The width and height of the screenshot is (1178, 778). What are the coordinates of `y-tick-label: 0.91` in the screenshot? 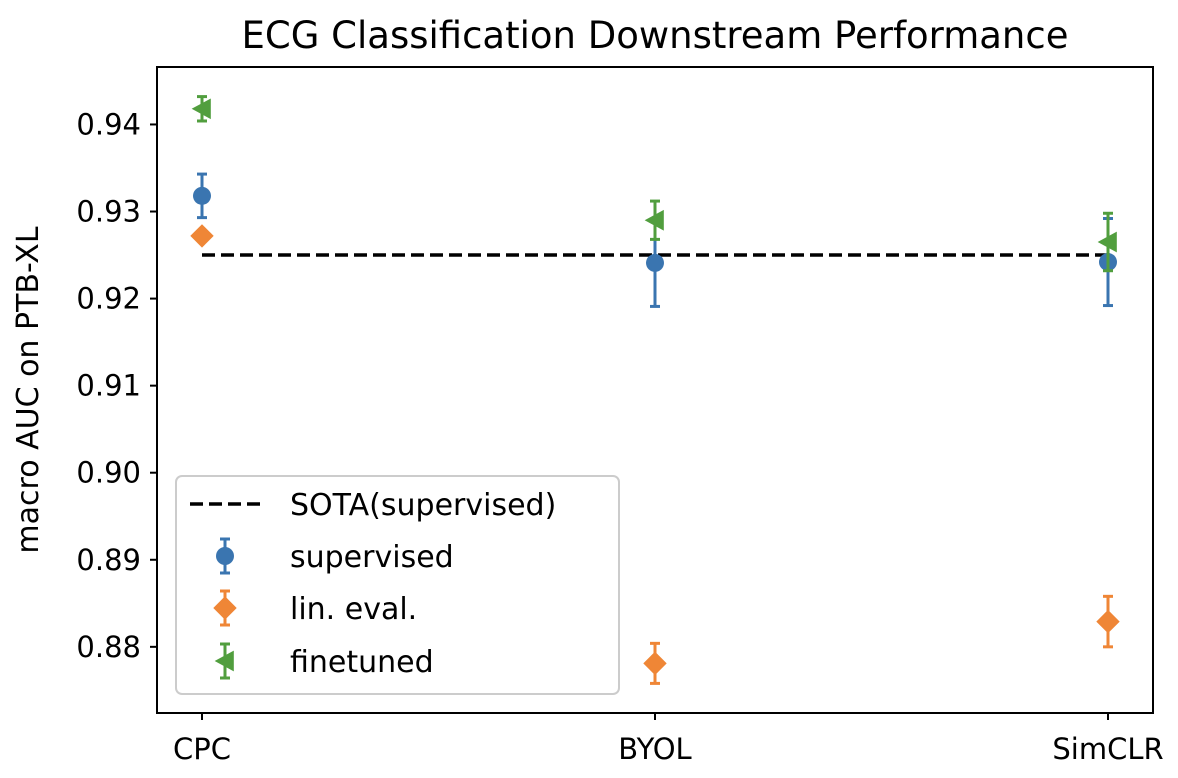 It's located at (108, 386).